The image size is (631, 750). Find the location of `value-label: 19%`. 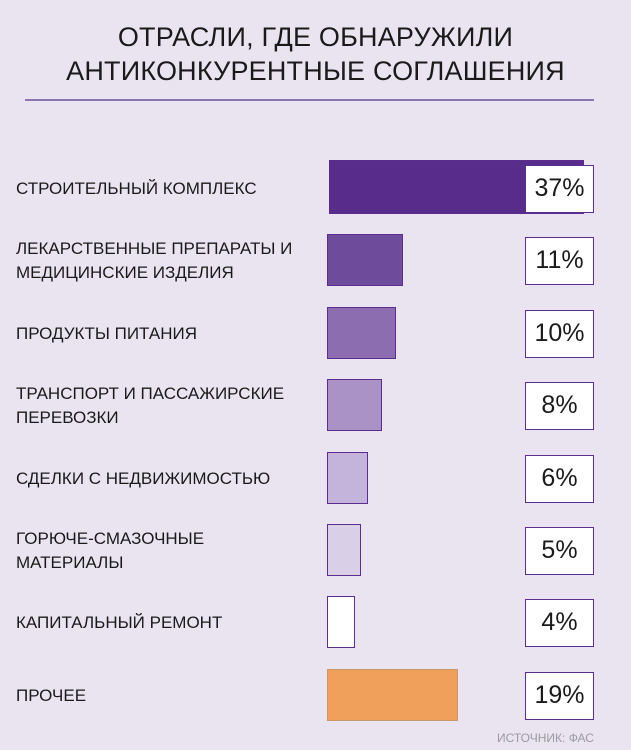

value-label: 19% is located at coordinates (559, 695).